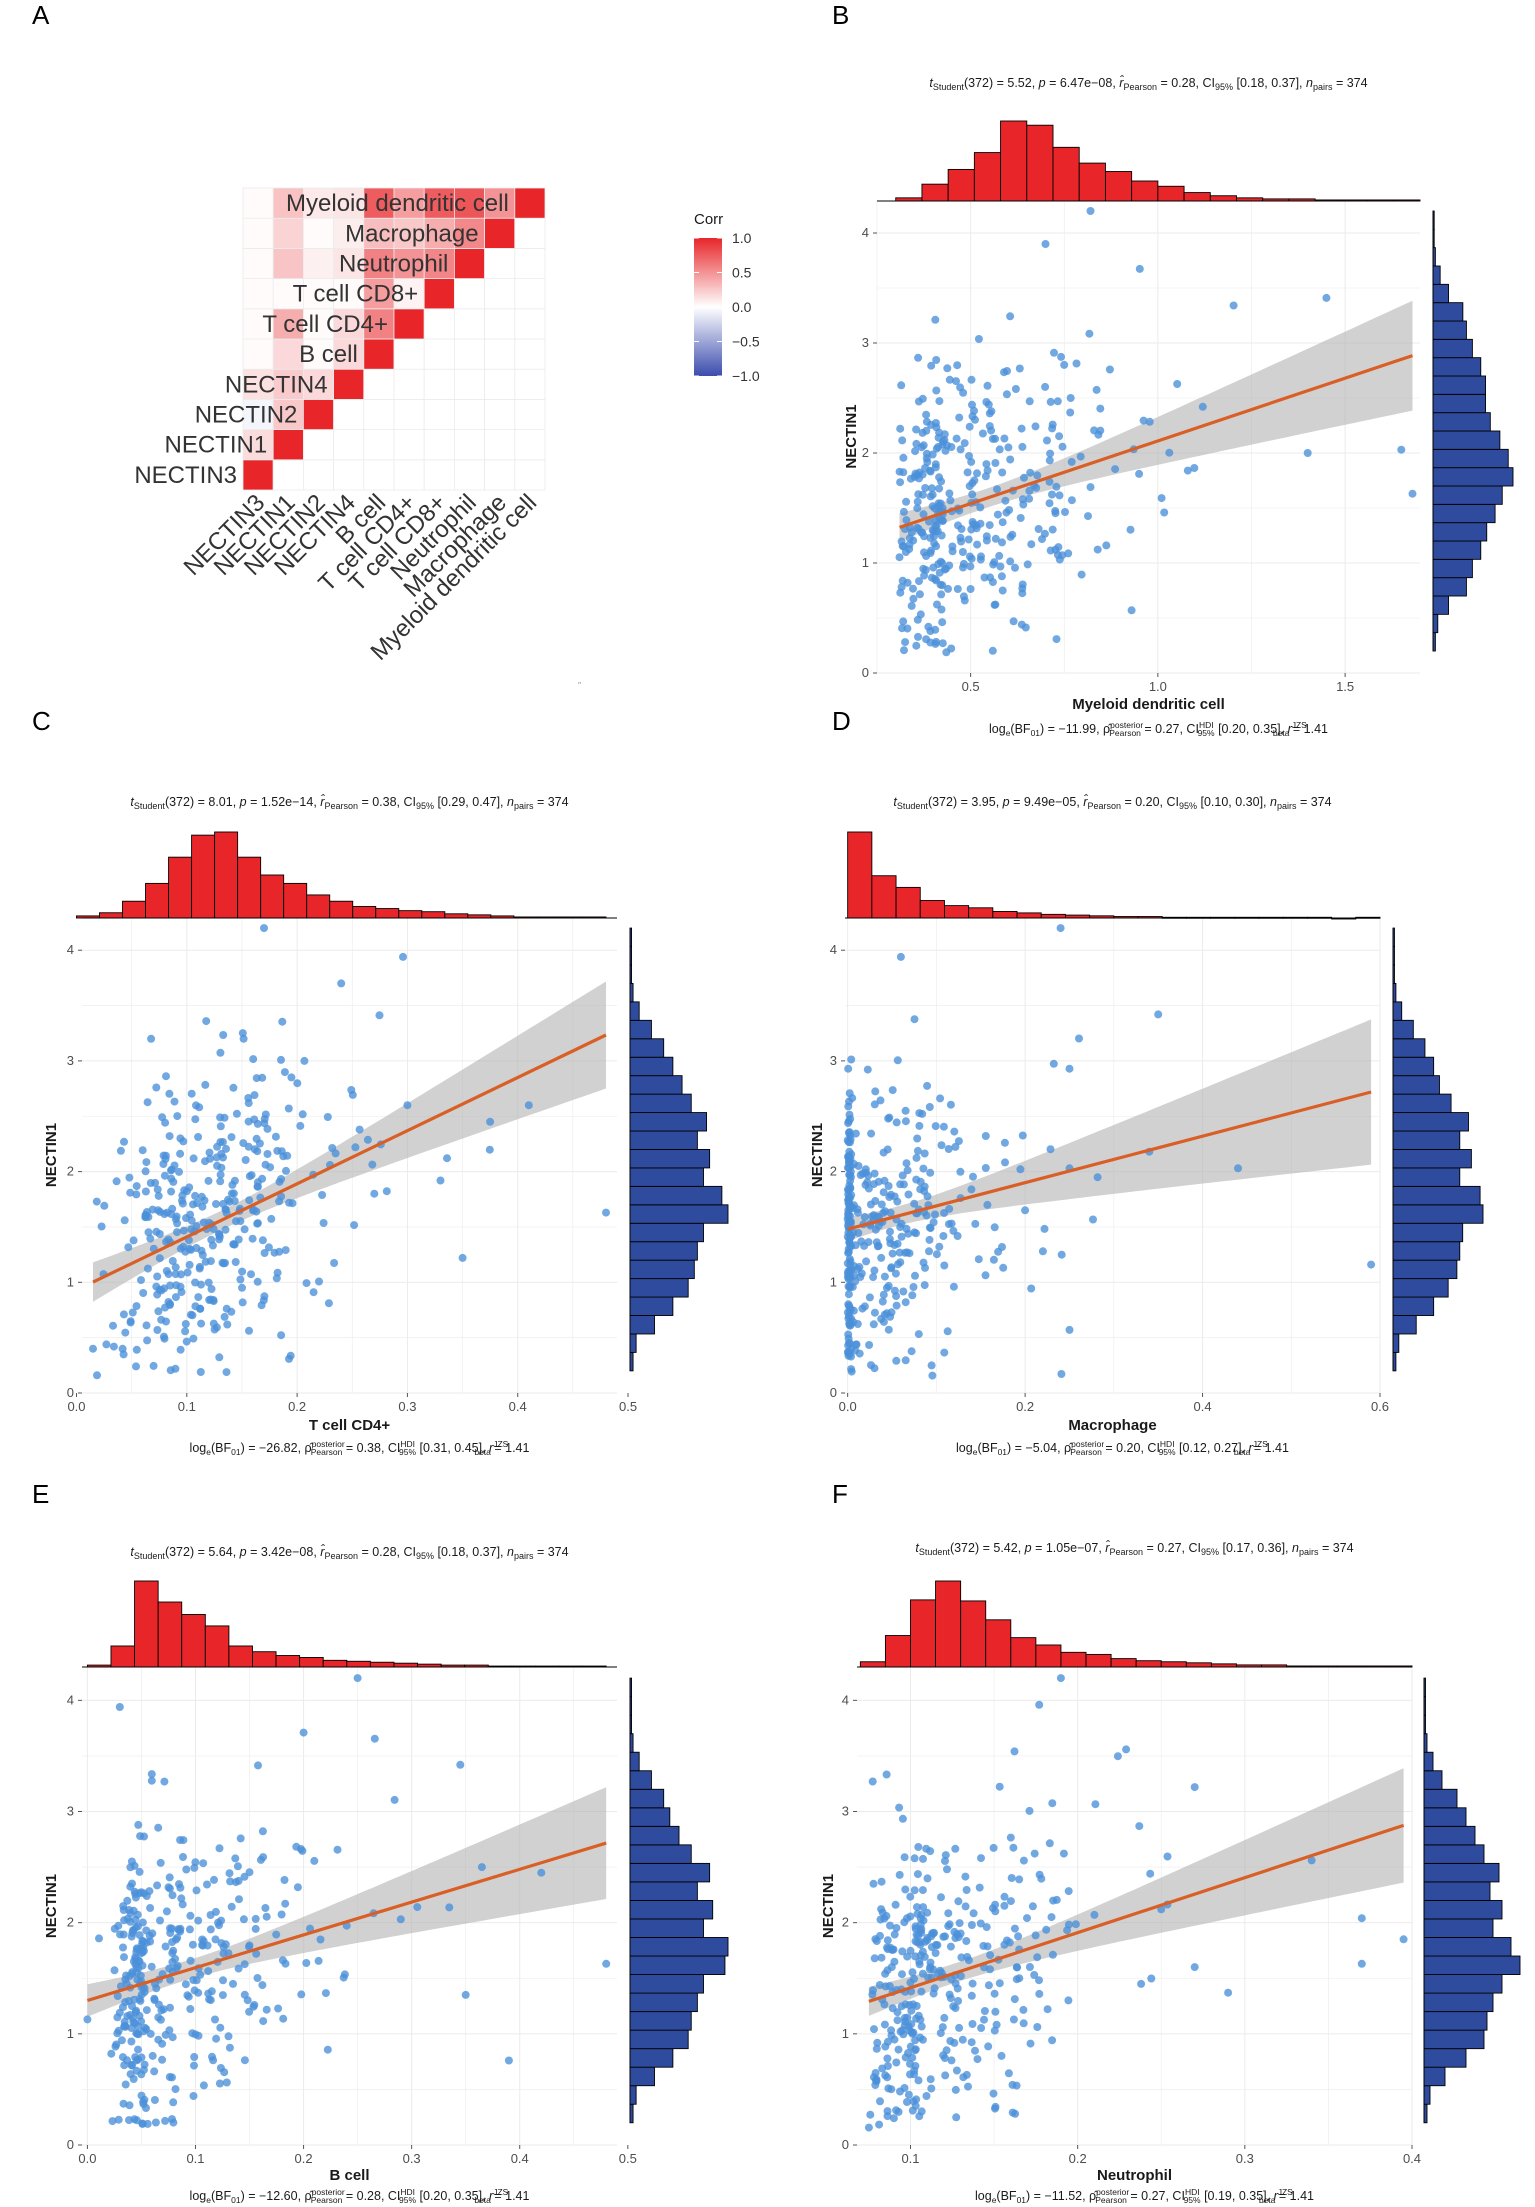 This screenshot has height=2207, width=1535. I want to click on subtitle-fragment: = 9.49e−05,, so click(1047, 802).